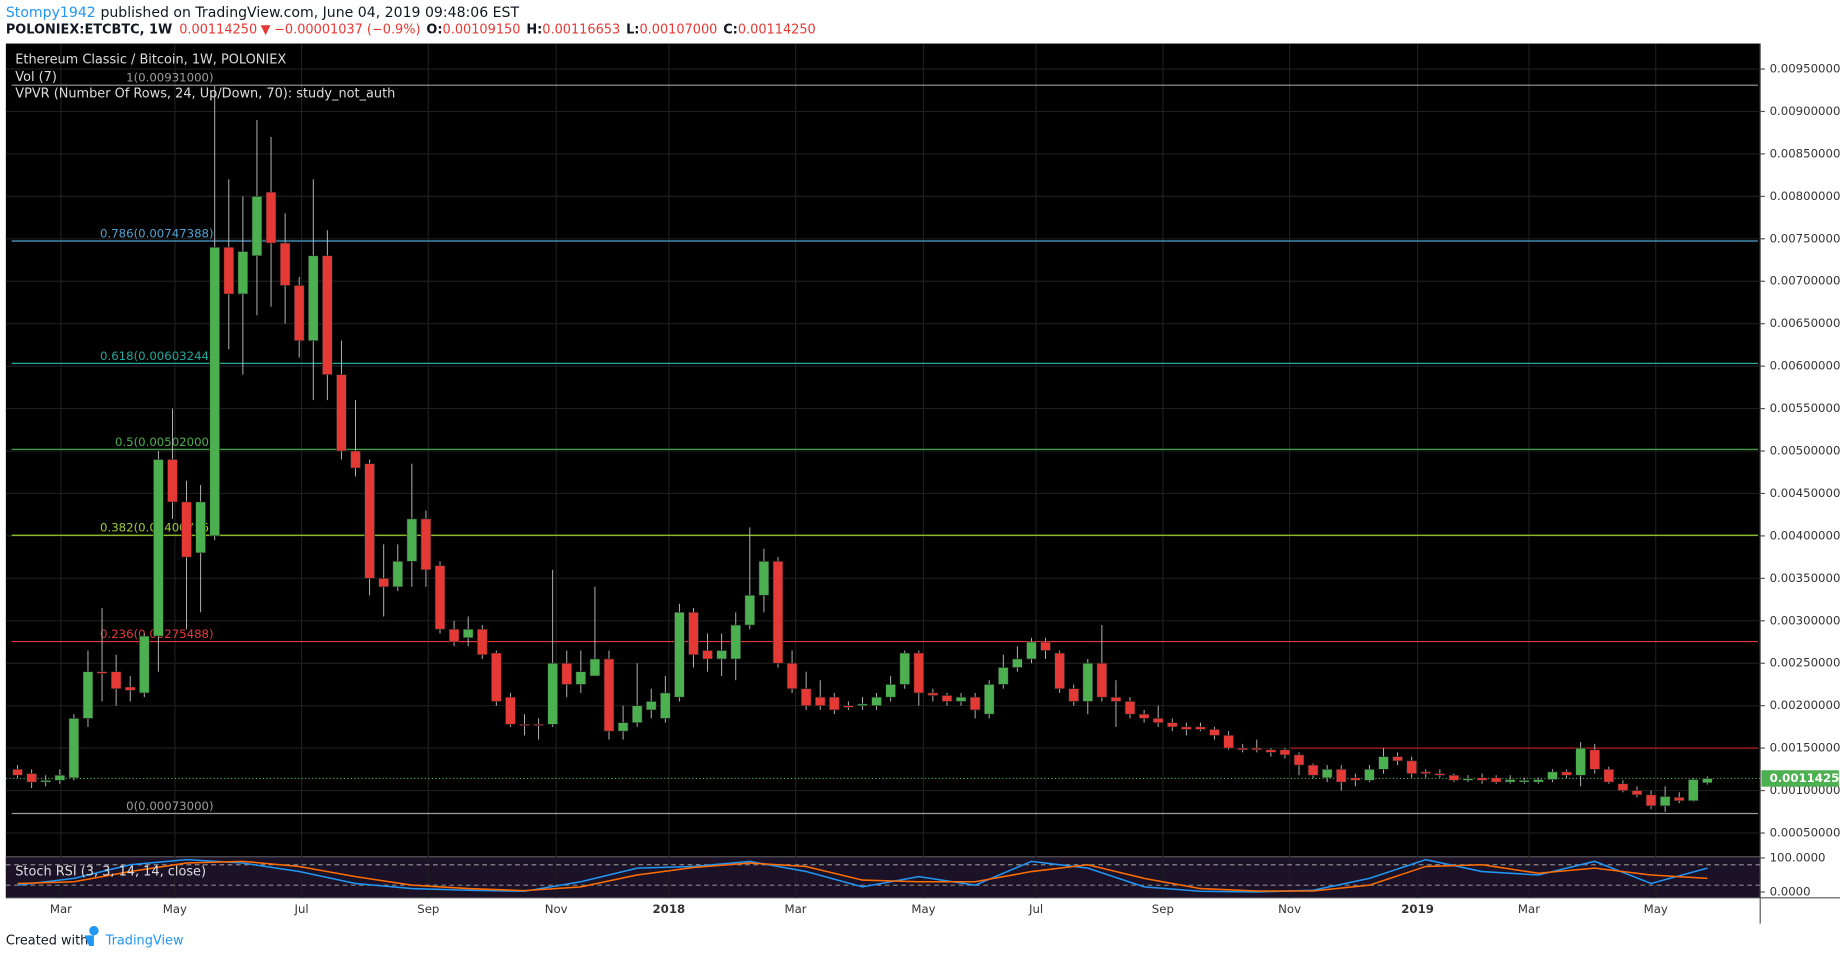 This screenshot has height=959, width=1840. I want to click on x-tick-label: Nov, so click(1289, 909).